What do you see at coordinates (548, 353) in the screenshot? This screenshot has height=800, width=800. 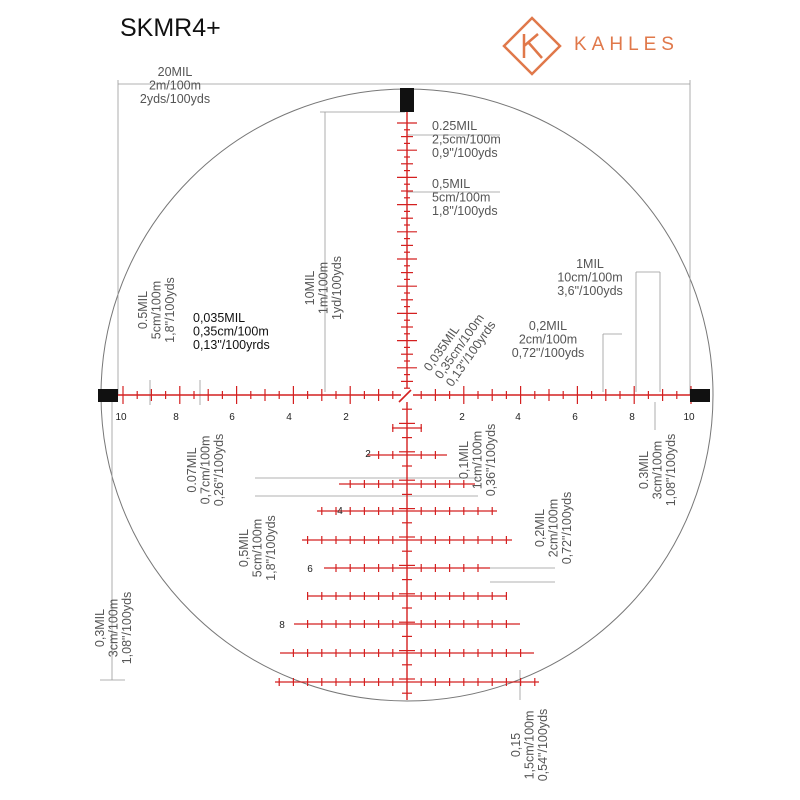 I see `annotation-a02r-line: 0,72"/100yds` at bounding box center [548, 353].